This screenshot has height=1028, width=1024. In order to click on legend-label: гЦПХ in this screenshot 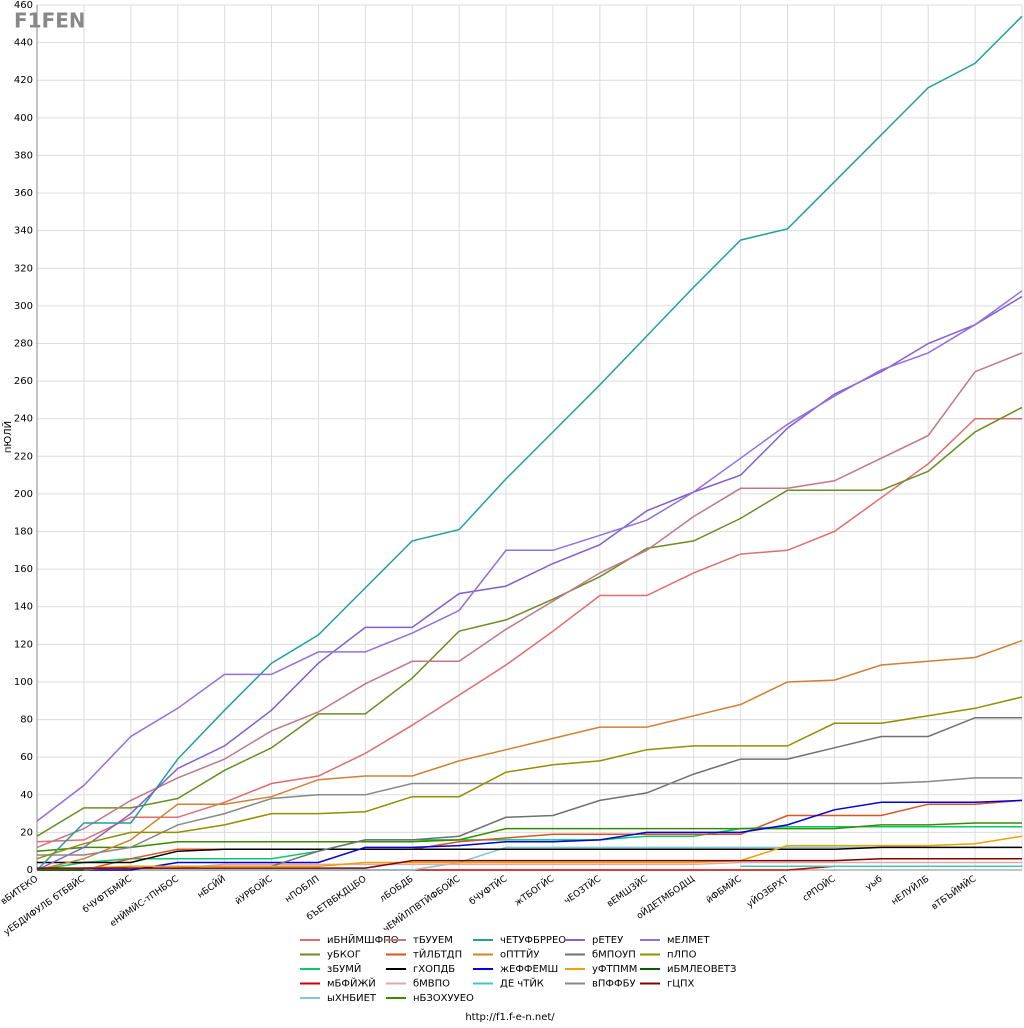, I will do `click(681, 984)`.